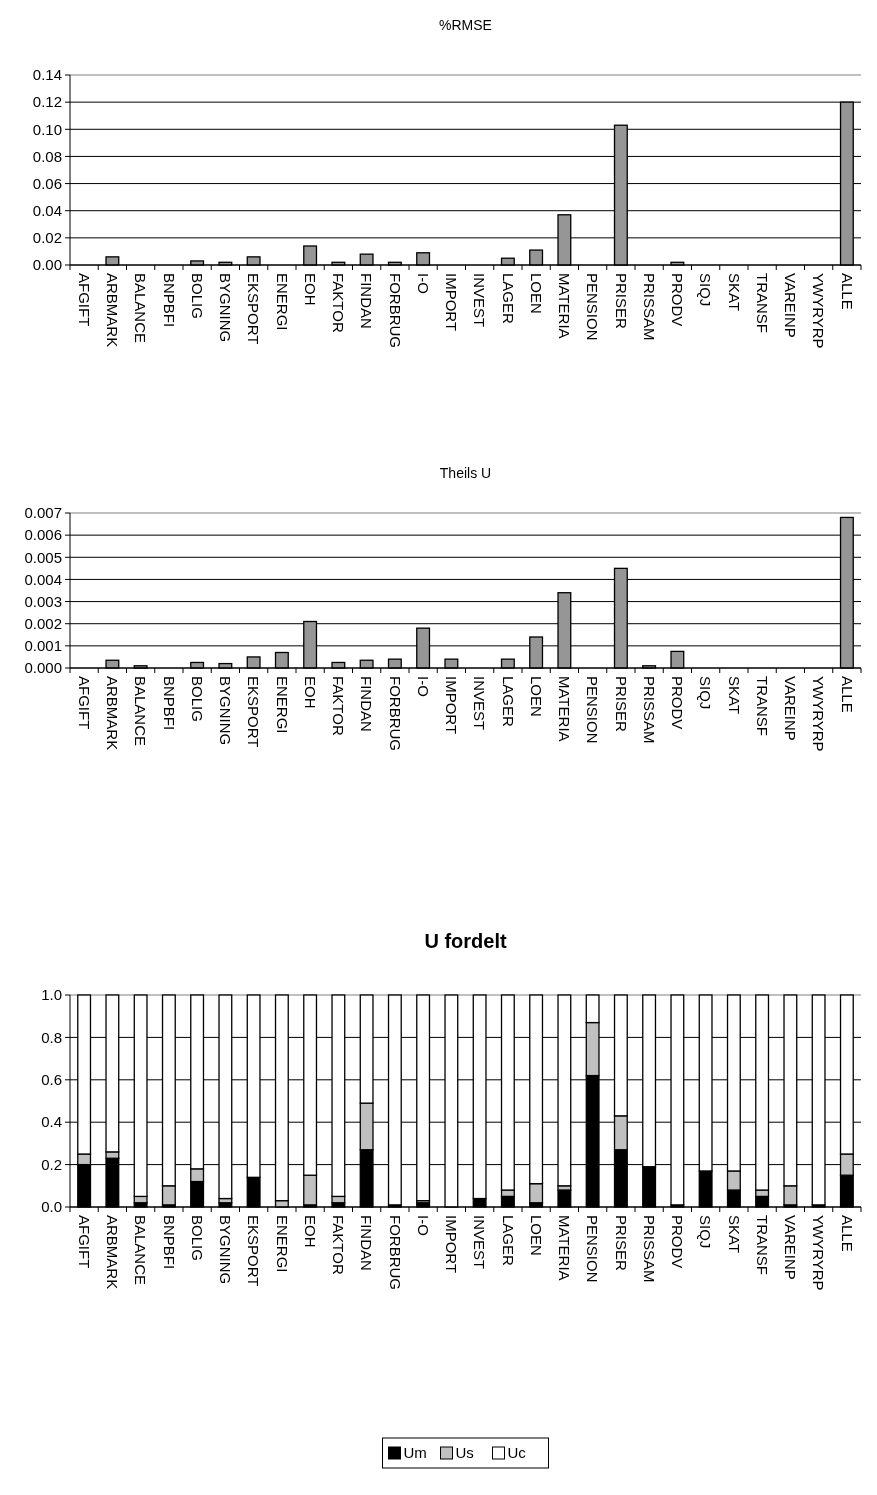 The width and height of the screenshot is (877, 1495). I want to click on y-tick-label: 0.4, so click(51, 1122).